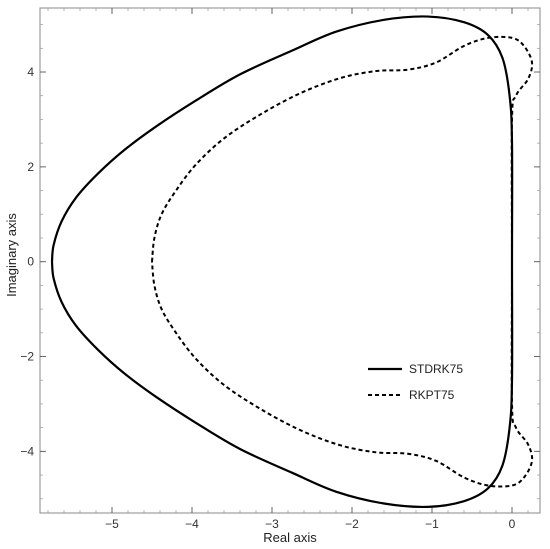 The image size is (550, 549). Describe the element at coordinates (11, 255) in the screenshot. I see `y-axis-label: Imaginary axis` at that location.